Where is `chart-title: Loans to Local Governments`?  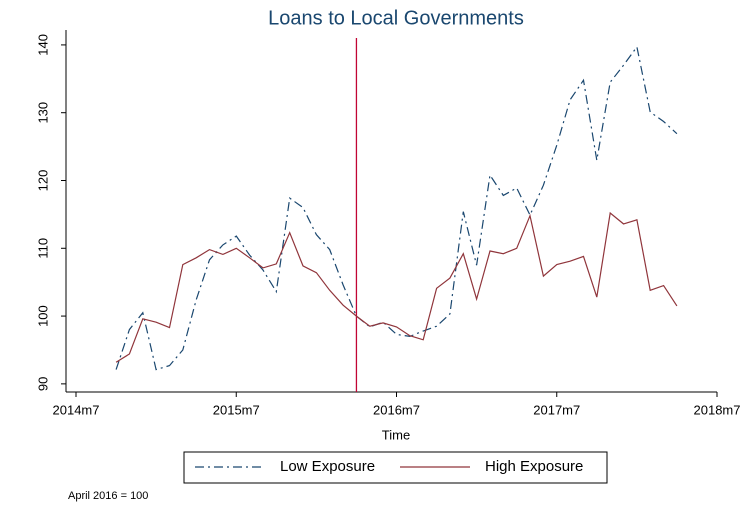
chart-title: Loans to Local Governments is located at coordinates (396, 18).